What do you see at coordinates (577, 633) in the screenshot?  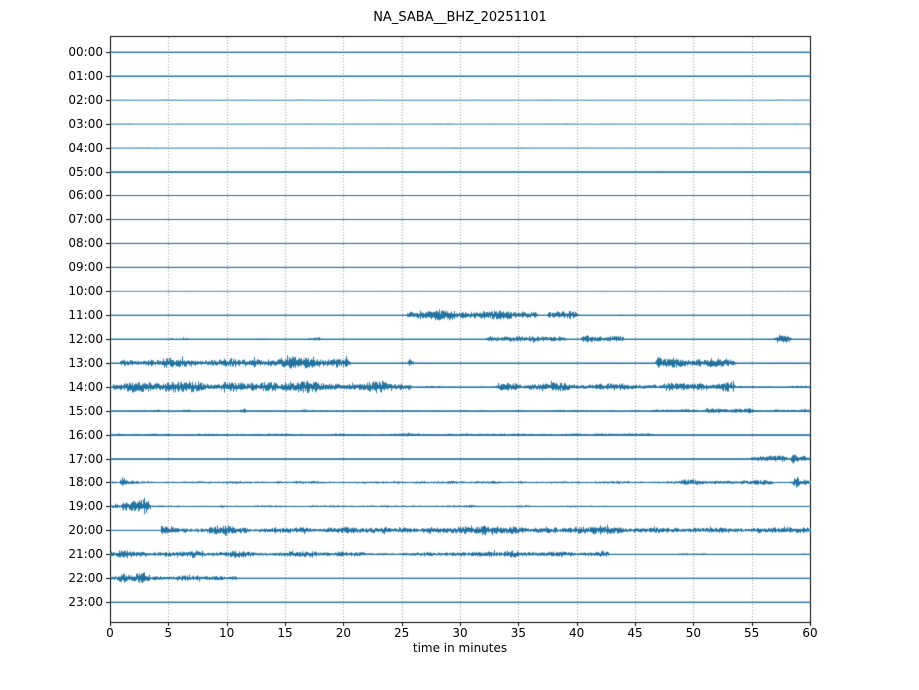 I see `x-tick-label: 40` at bounding box center [577, 633].